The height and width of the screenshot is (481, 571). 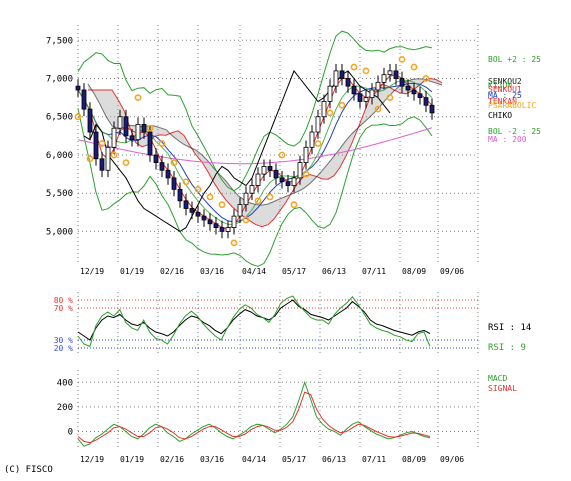 What do you see at coordinates (254, 271) in the screenshot?
I see `price-xtick-label: 04/14` at bounding box center [254, 271].